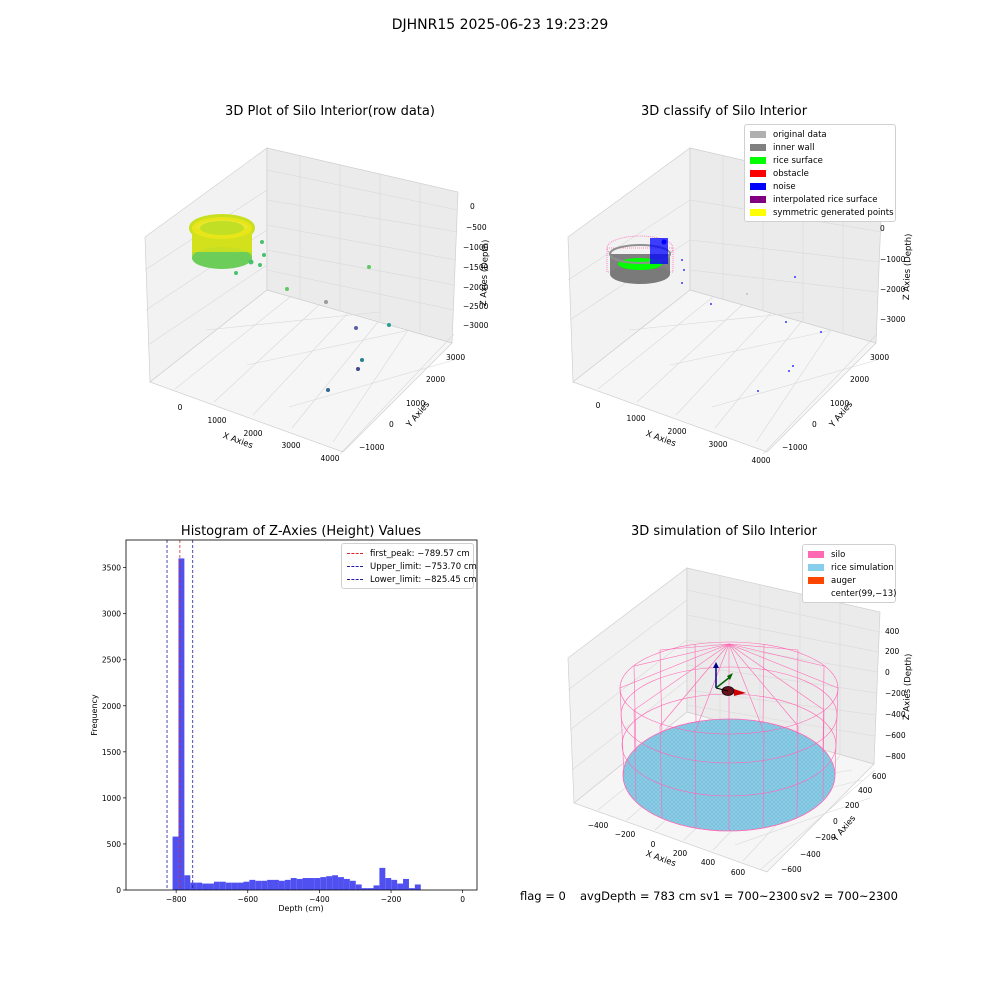 The height and width of the screenshot is (1000, 1000). I want to click on p2-ytick-4: 3000, so click(879, 357).